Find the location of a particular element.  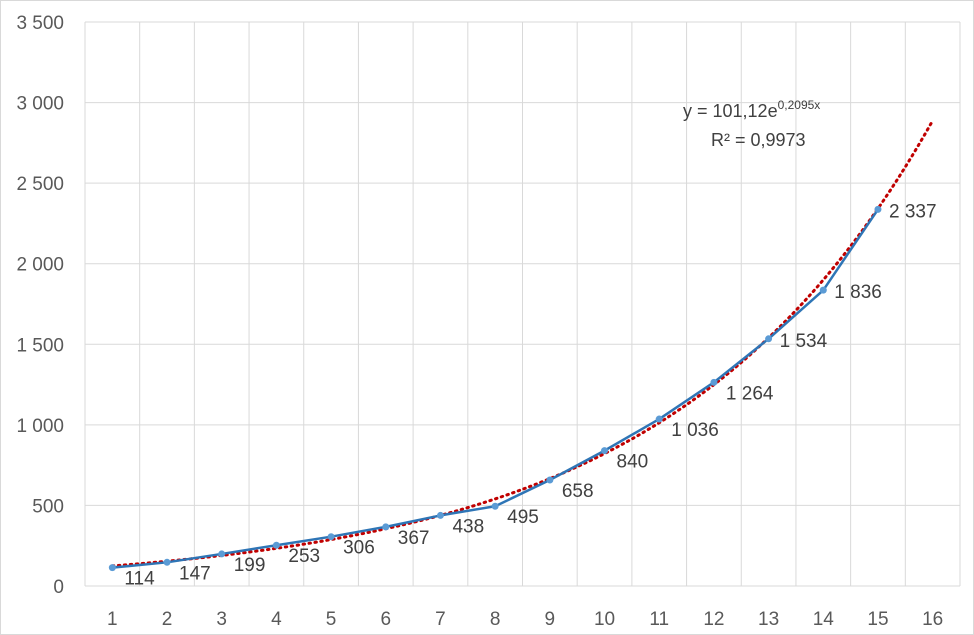

data-label: 306 is located at coordinates (359, 548).